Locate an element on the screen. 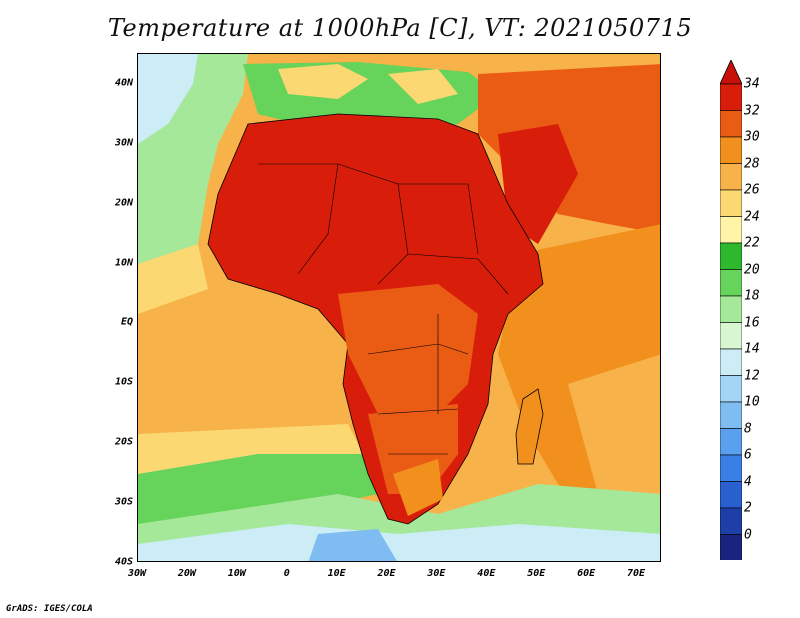 The height and width of the screenshot is (618, 800). colorbar is located at coordinates (731, 310).